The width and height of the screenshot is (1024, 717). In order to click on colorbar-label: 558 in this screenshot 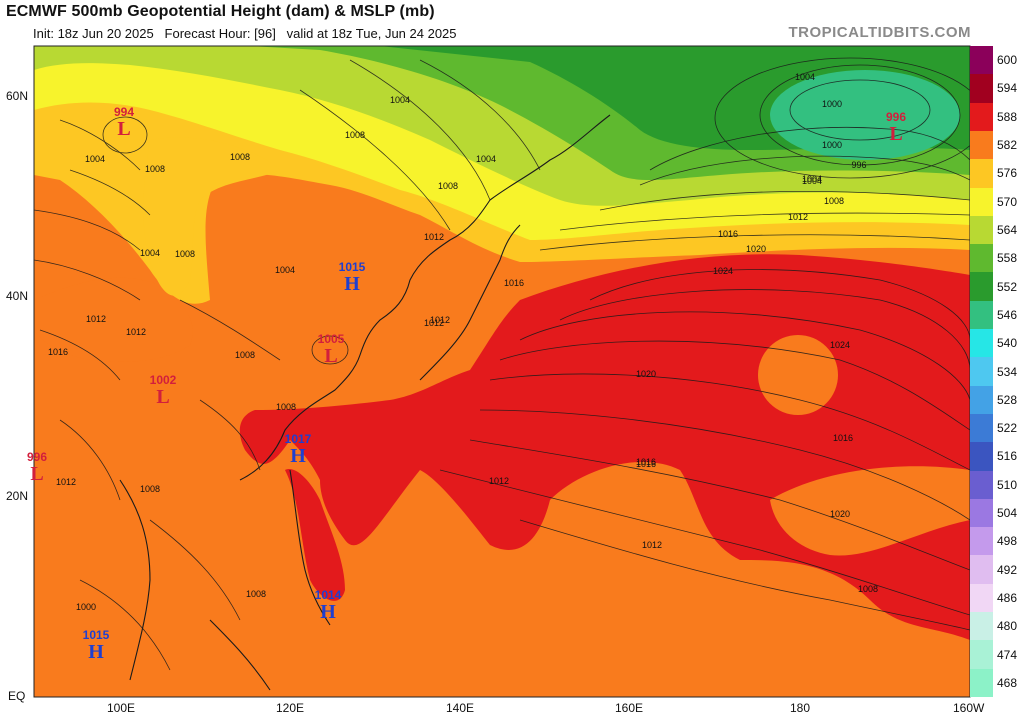, I will do `click(1007, 258)`.